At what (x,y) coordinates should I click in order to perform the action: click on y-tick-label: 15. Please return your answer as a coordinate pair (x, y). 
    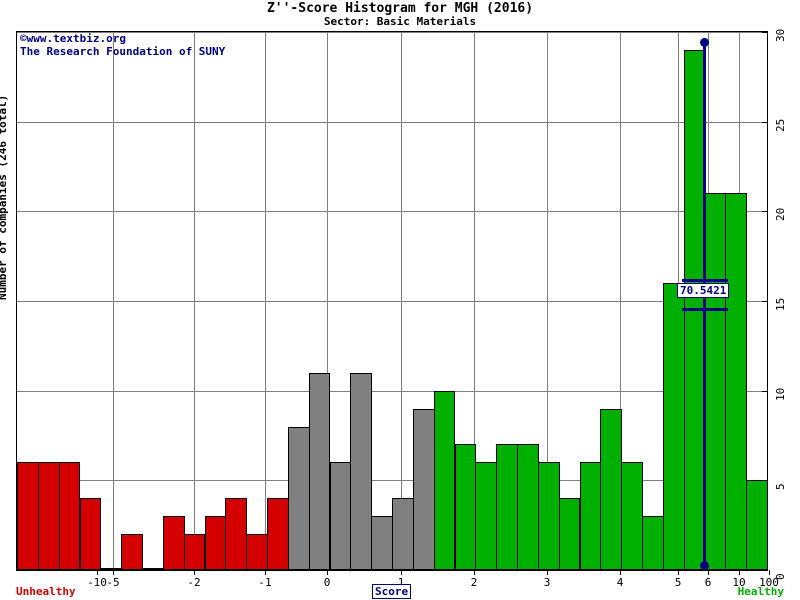
    Looking at the image, I should click on (780, 304).